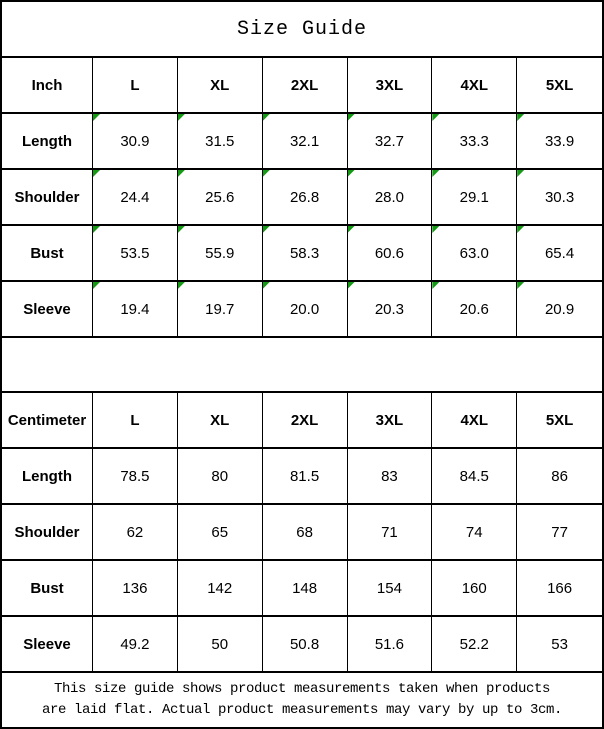 The width and height of the screenshot is (604, 729). What do you see at coordinates (302, 365) in the screenshot?
I see `spacer-row` at bounding box center [302, 365].